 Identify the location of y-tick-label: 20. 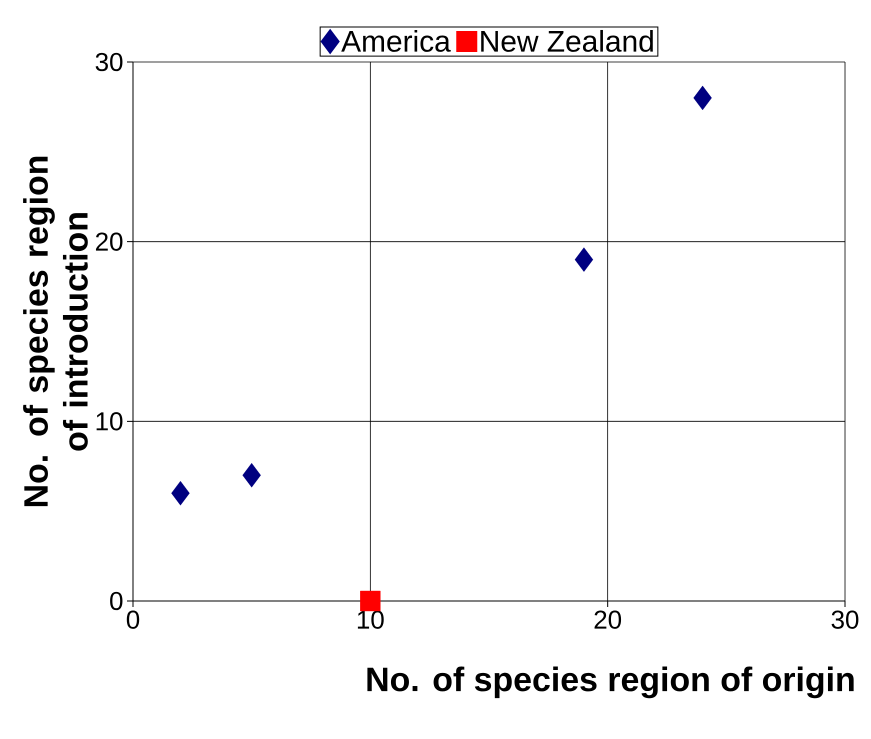
(109, 241).